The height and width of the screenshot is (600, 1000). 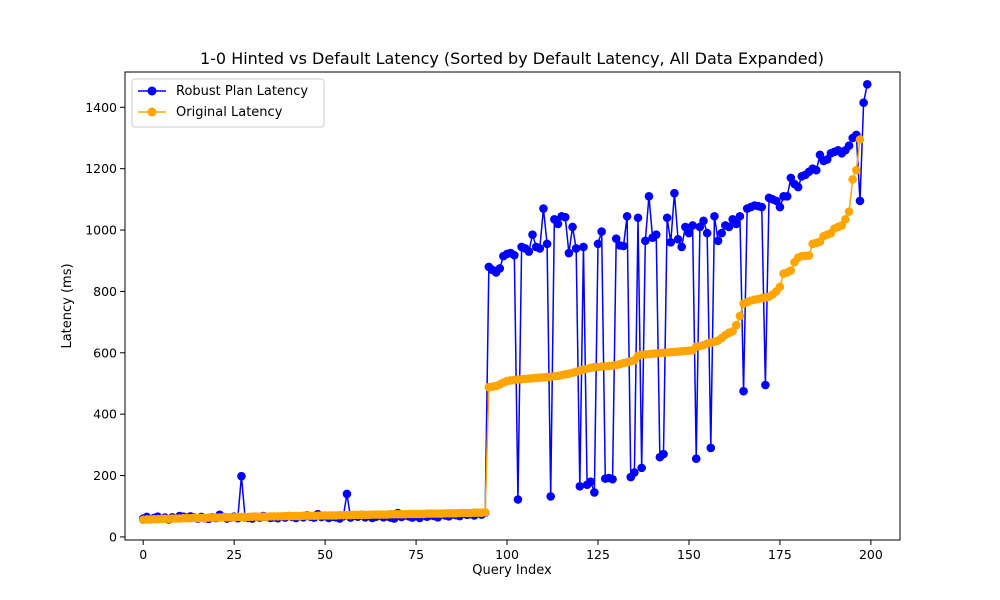 I want to click on y-tick-label: 200, so click(x=105, y=475).